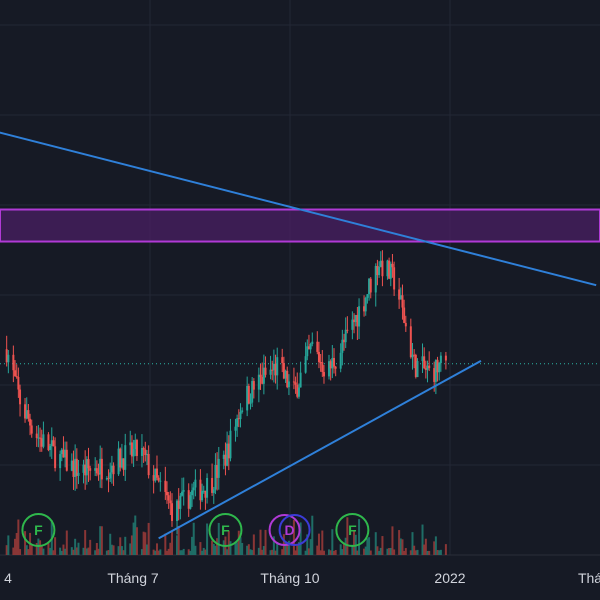  I want to click on resistance-zone, so click(300, 225).